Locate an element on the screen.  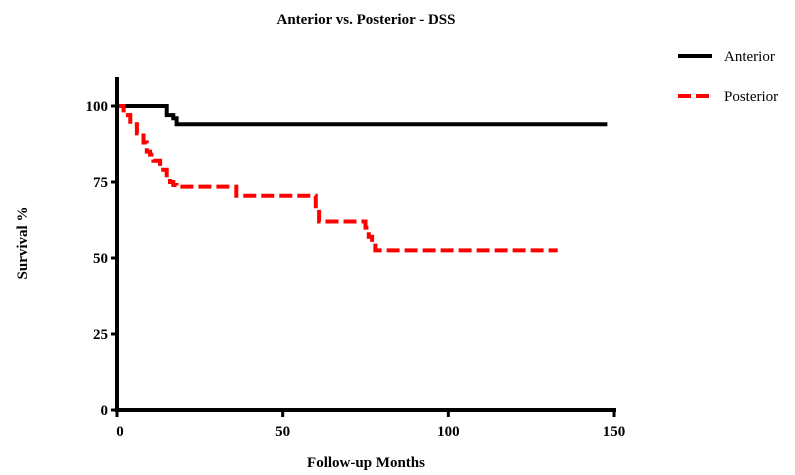
series-line-anterior is located at coordinates (362, 115).